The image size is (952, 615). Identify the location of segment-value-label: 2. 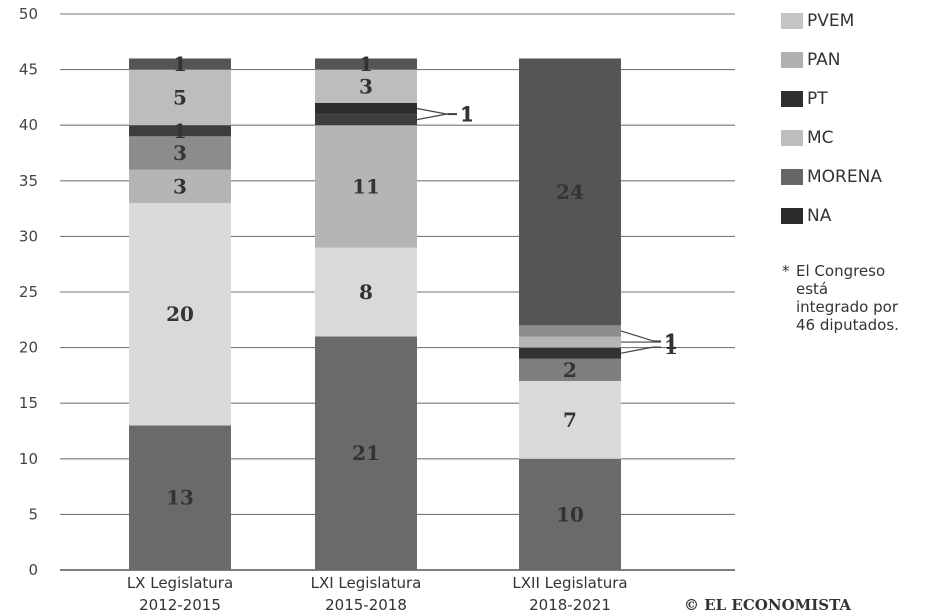
(570, 370).